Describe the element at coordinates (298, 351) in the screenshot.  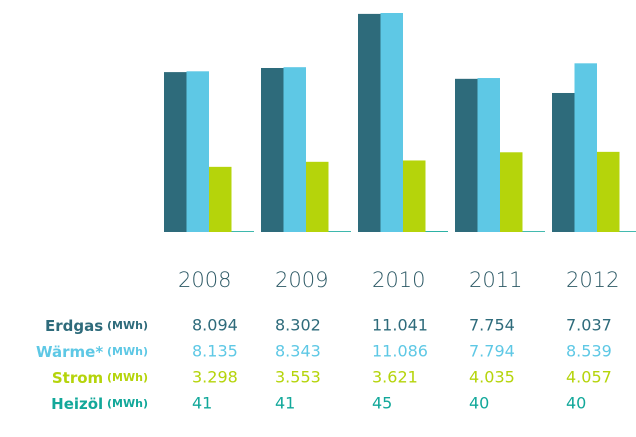
I see `value-label: 8.343` at that location.